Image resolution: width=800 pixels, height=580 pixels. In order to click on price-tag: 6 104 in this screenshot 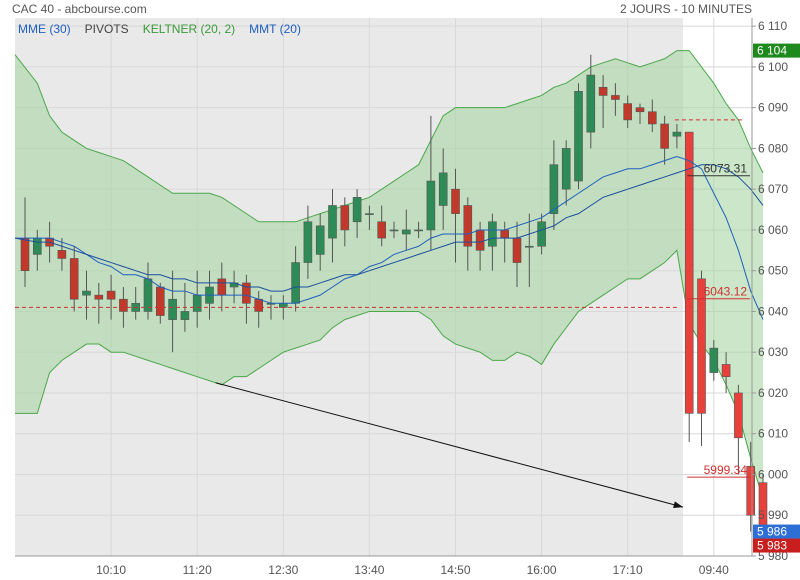, I will do `click(776, 50)`.